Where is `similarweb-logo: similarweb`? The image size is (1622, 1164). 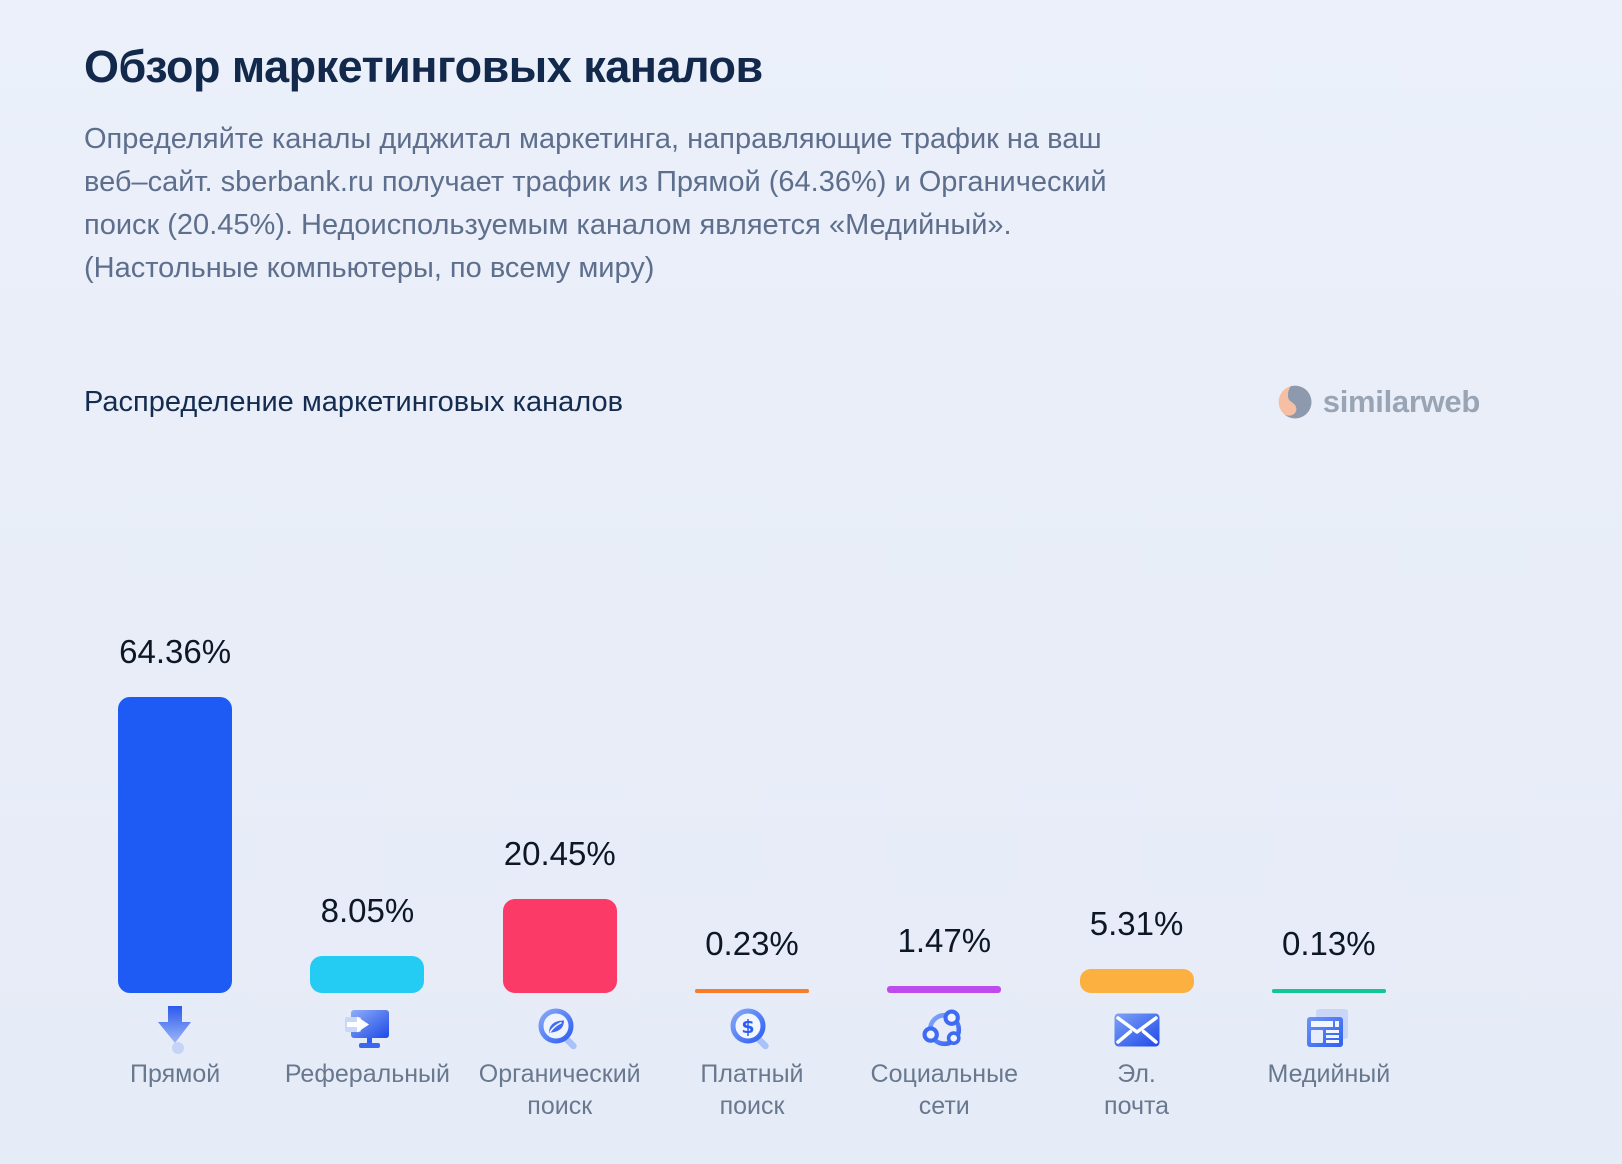 similarweb-logo: similarweb is located at coordinates (1378, 402).